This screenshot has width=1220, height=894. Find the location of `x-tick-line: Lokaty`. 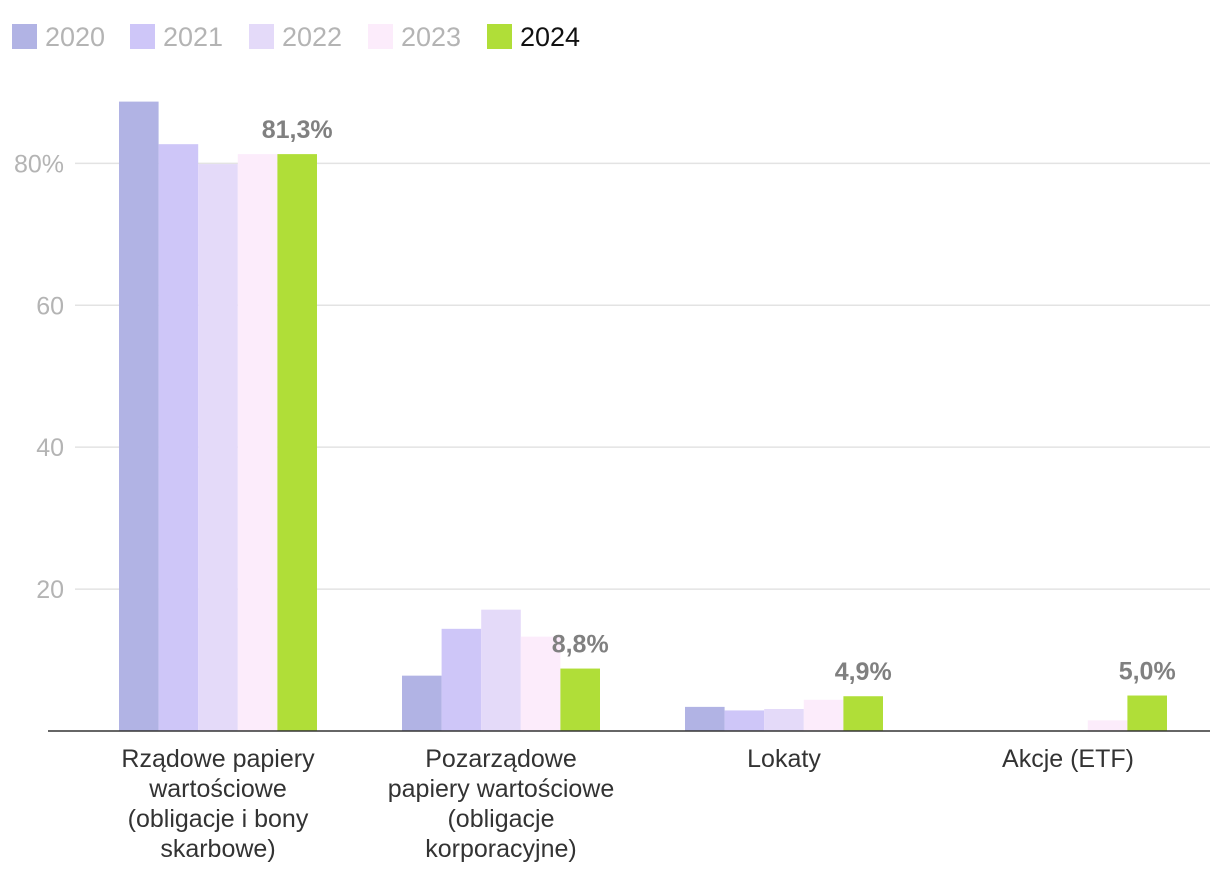

x-tick-line: Lokaty is located at coordinates (784, 759).